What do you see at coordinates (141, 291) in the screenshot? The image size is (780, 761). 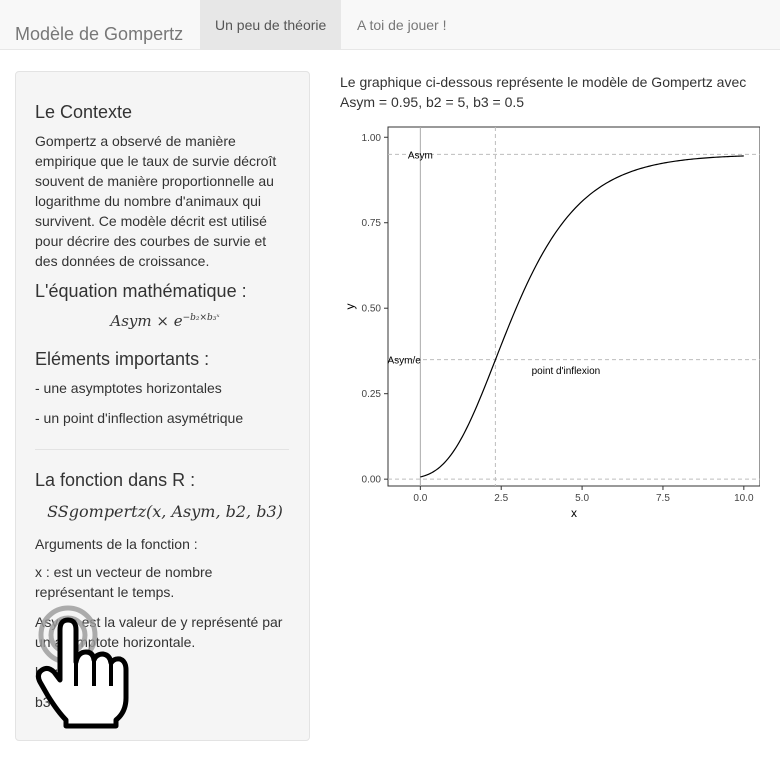 I see `equation-title: L'équation mathématique :` at bounding box center [141, 291].